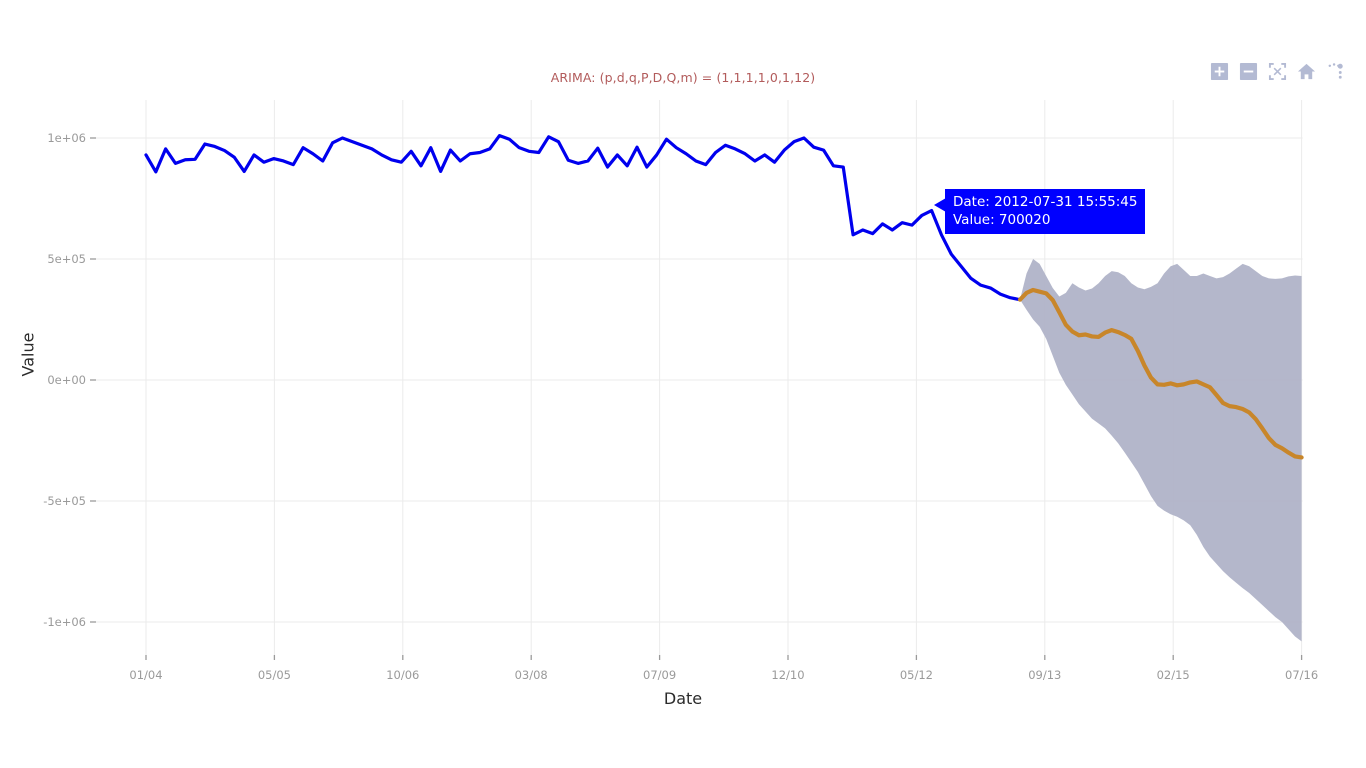 The image size is (1366, 768). Describe the element at coordinates (1335, 71) in the screenshot. I see `lasso-select-icon` at that location.